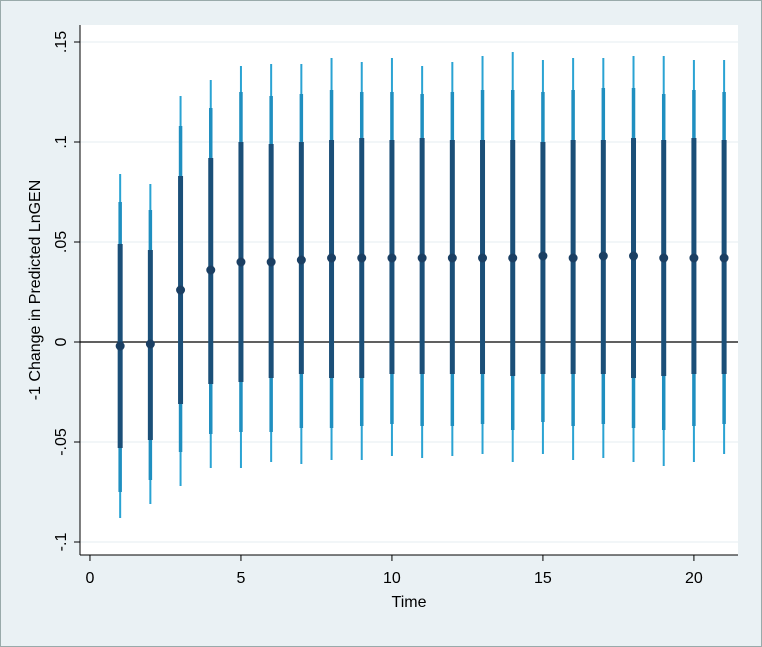 This screenshot has height=647, width=762. I want to click on x-tick-label: 10, so click(392, 578).